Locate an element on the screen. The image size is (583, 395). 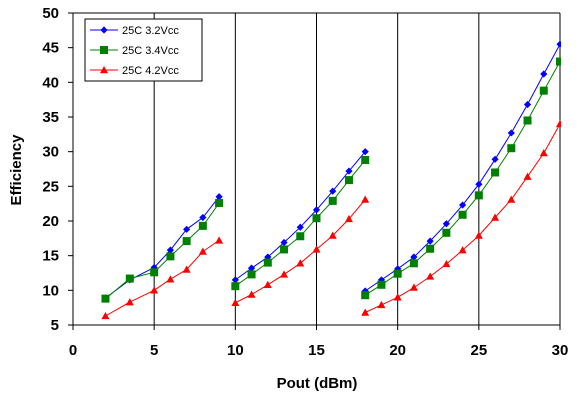
x-tick-label: 0 is located at coordinates (73, 350).